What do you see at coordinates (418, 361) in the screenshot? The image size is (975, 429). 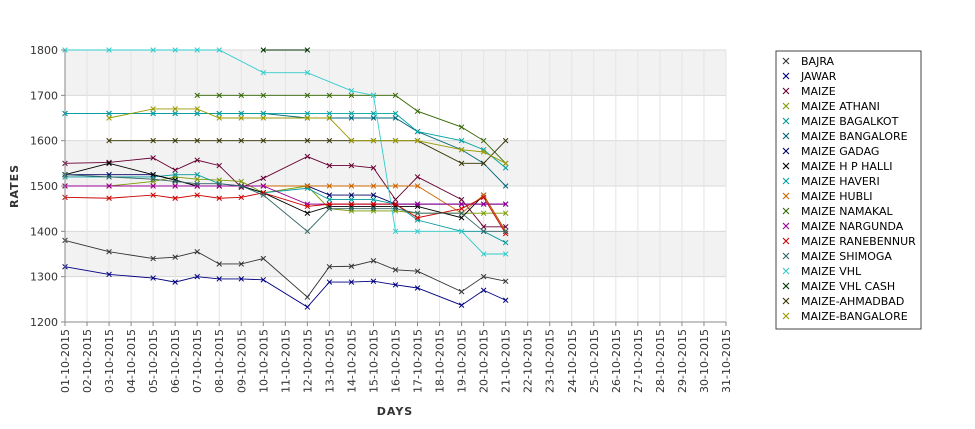 I see `x-tick-label: 17-10-2015` at bounding box center [418, 361].